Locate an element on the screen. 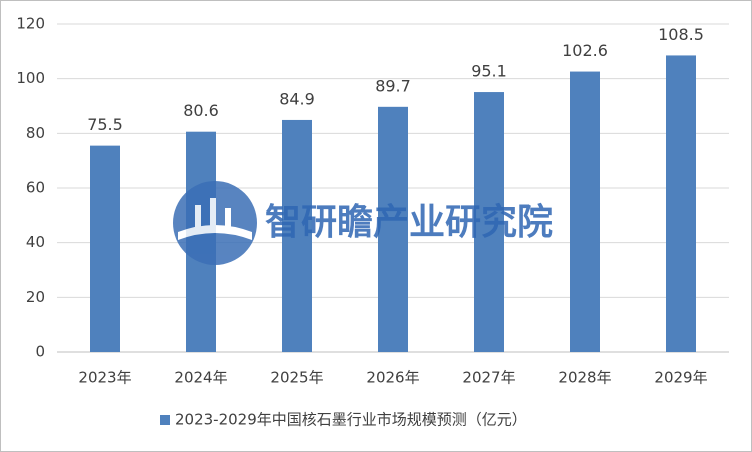 The width and height of the screenshot is (752, 452). data-label: 89.7 is located at coordinates (393, 85).